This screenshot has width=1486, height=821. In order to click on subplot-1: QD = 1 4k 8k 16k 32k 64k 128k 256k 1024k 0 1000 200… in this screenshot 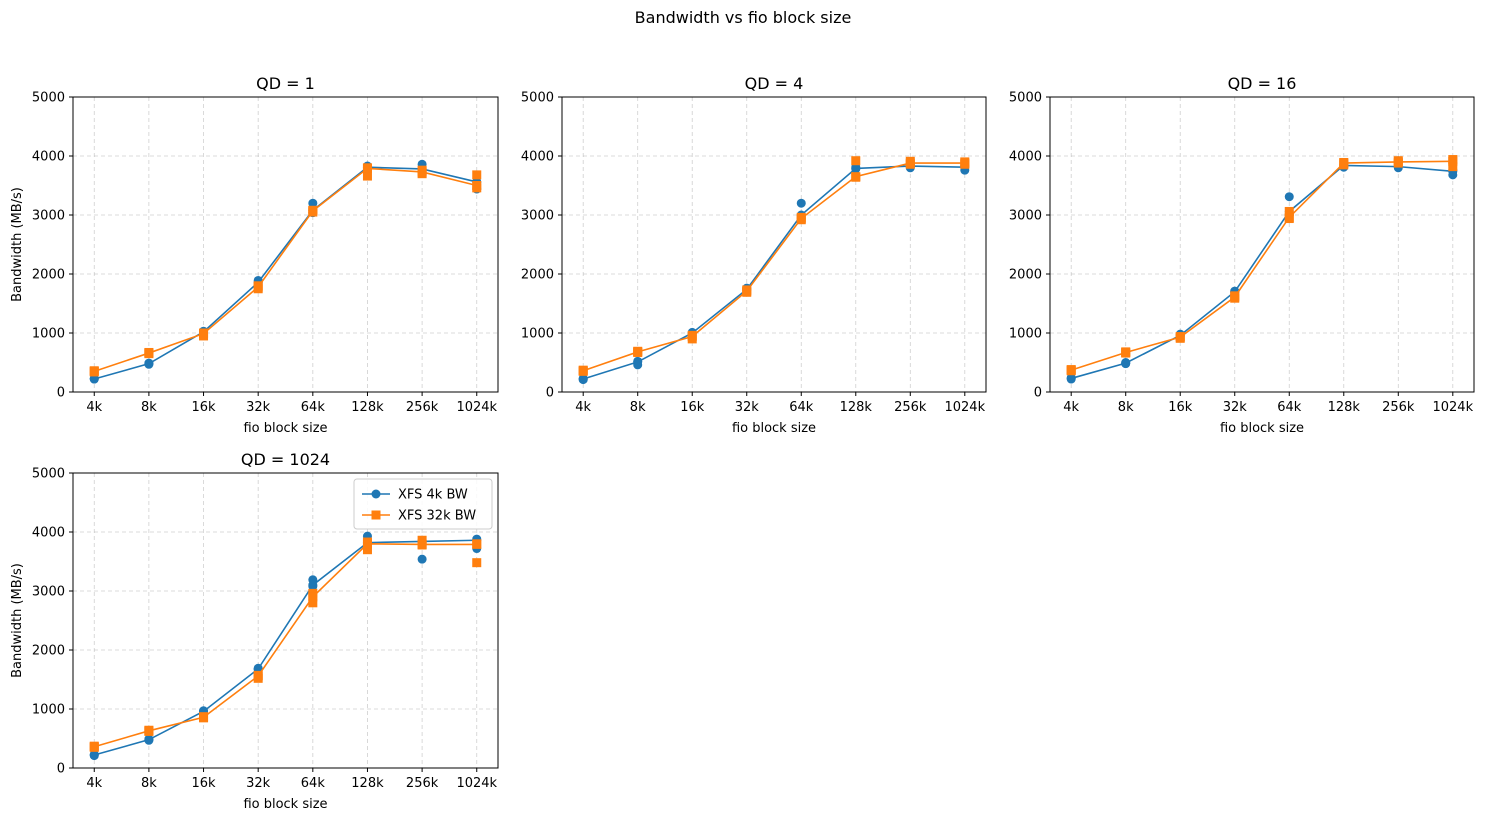, I will do `click(254, 255)`.